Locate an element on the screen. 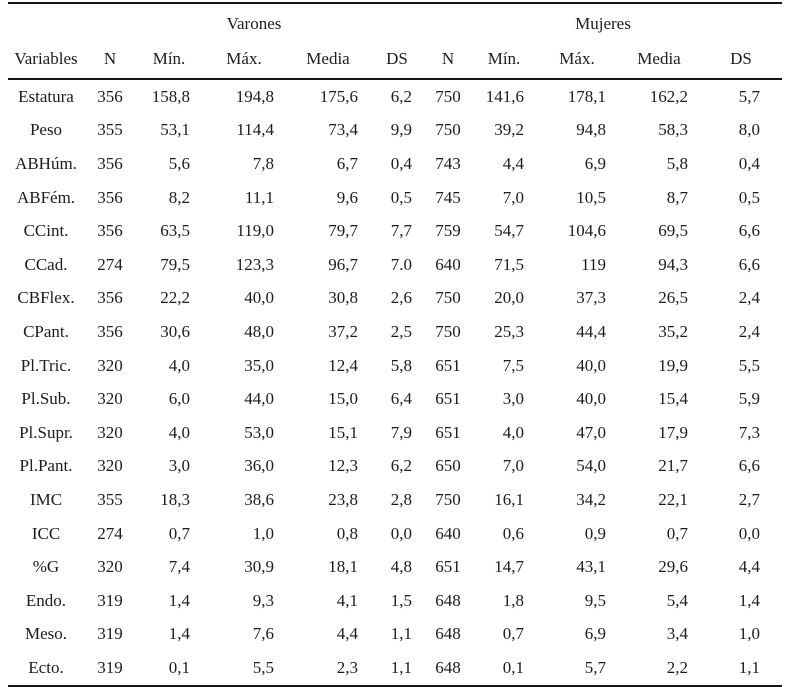 The width and height of the screenshot is (794, 687). stat-value: 2,6 is located at coordinates (401, 298).